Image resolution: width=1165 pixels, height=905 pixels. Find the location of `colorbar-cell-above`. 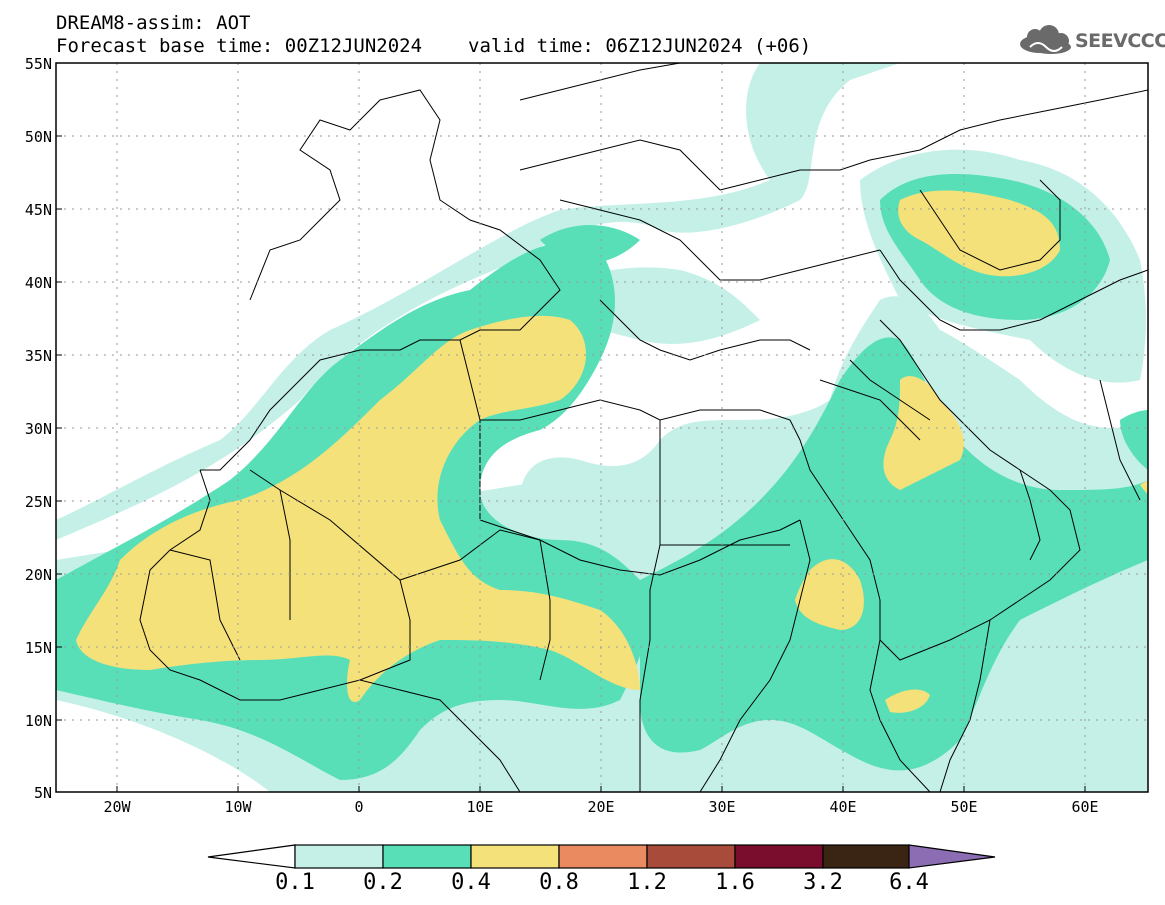

colorbar-cell-above is located at coordinates (952, 856).